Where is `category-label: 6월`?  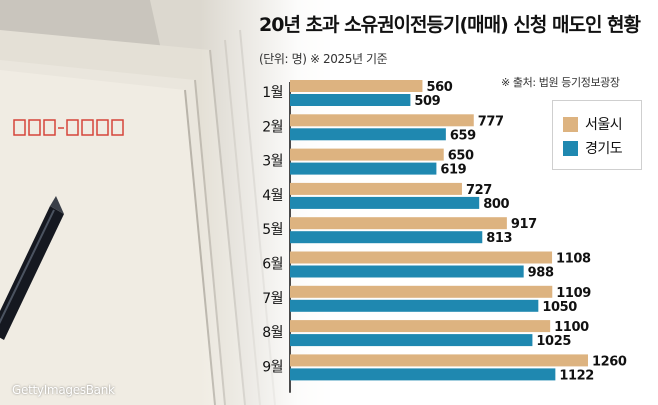 category-label: 6월 is located at coordinates (272, 265).